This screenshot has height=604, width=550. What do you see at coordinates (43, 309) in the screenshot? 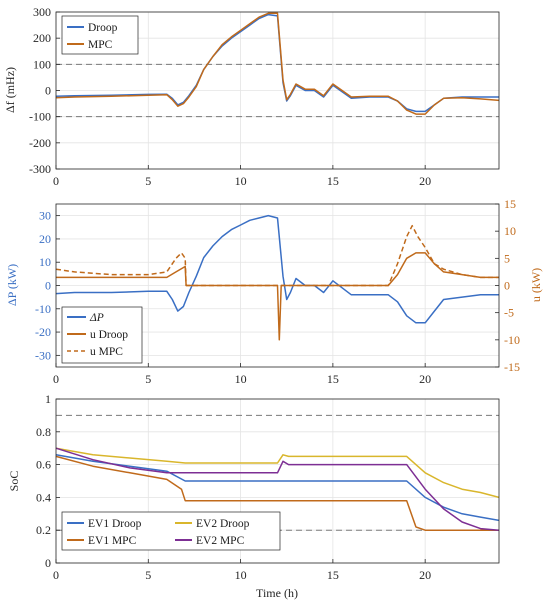
I see `y-tick-label: -10` at bounding box center [43, 309].